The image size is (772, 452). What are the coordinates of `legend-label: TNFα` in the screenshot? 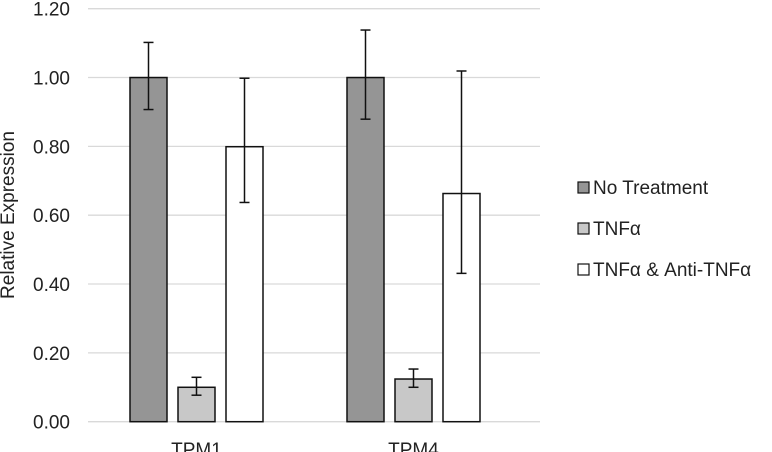 It's located at (617, 229).